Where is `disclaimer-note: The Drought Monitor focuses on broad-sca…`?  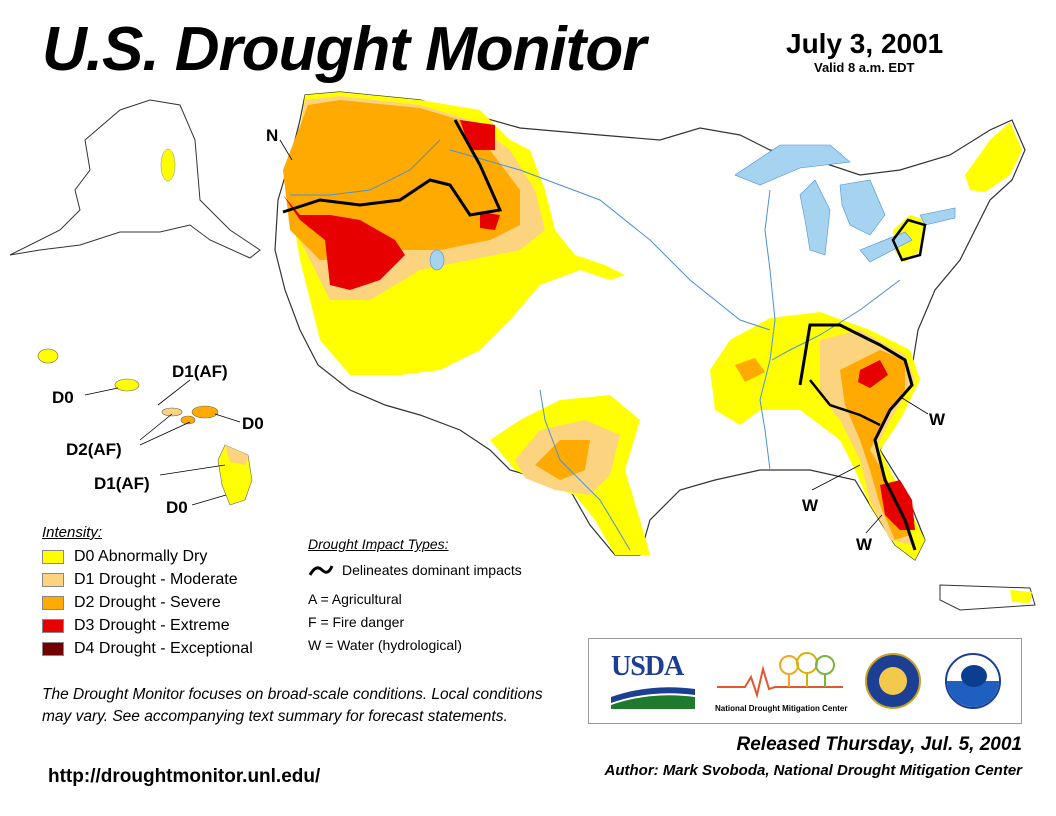
disclaimer-note: The Drought Monitor focuses on broad-sca… is located at coordinates (292, 705).